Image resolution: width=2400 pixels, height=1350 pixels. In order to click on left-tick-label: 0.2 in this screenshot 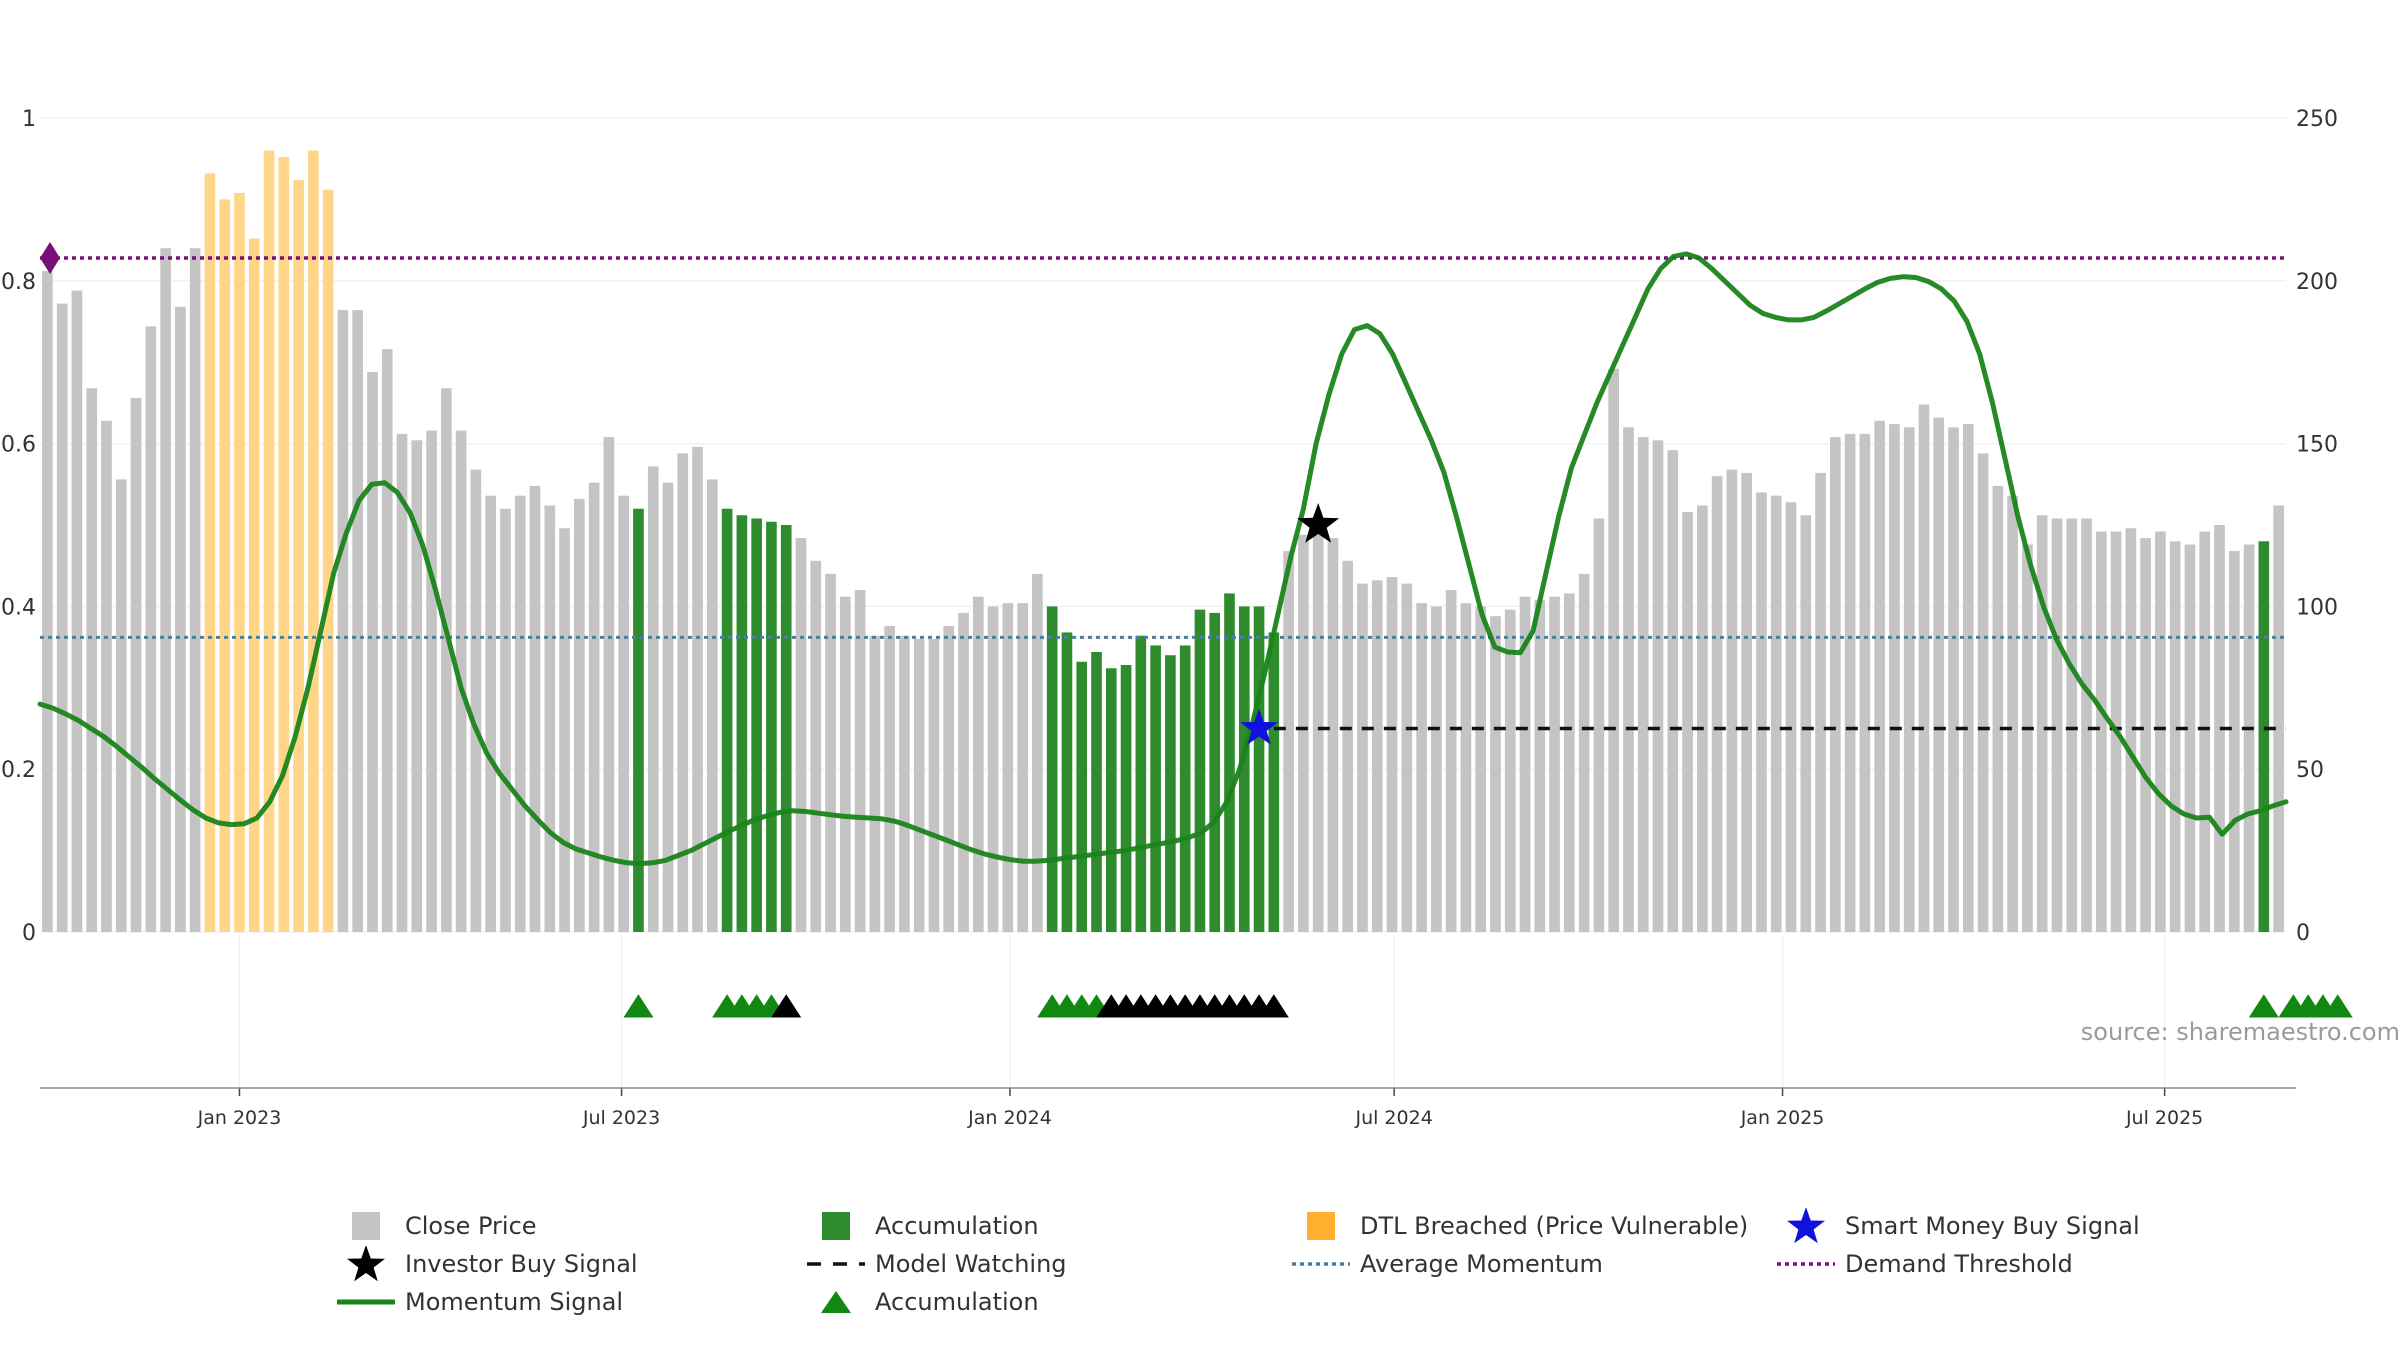, I will do `click(18, 770)`.